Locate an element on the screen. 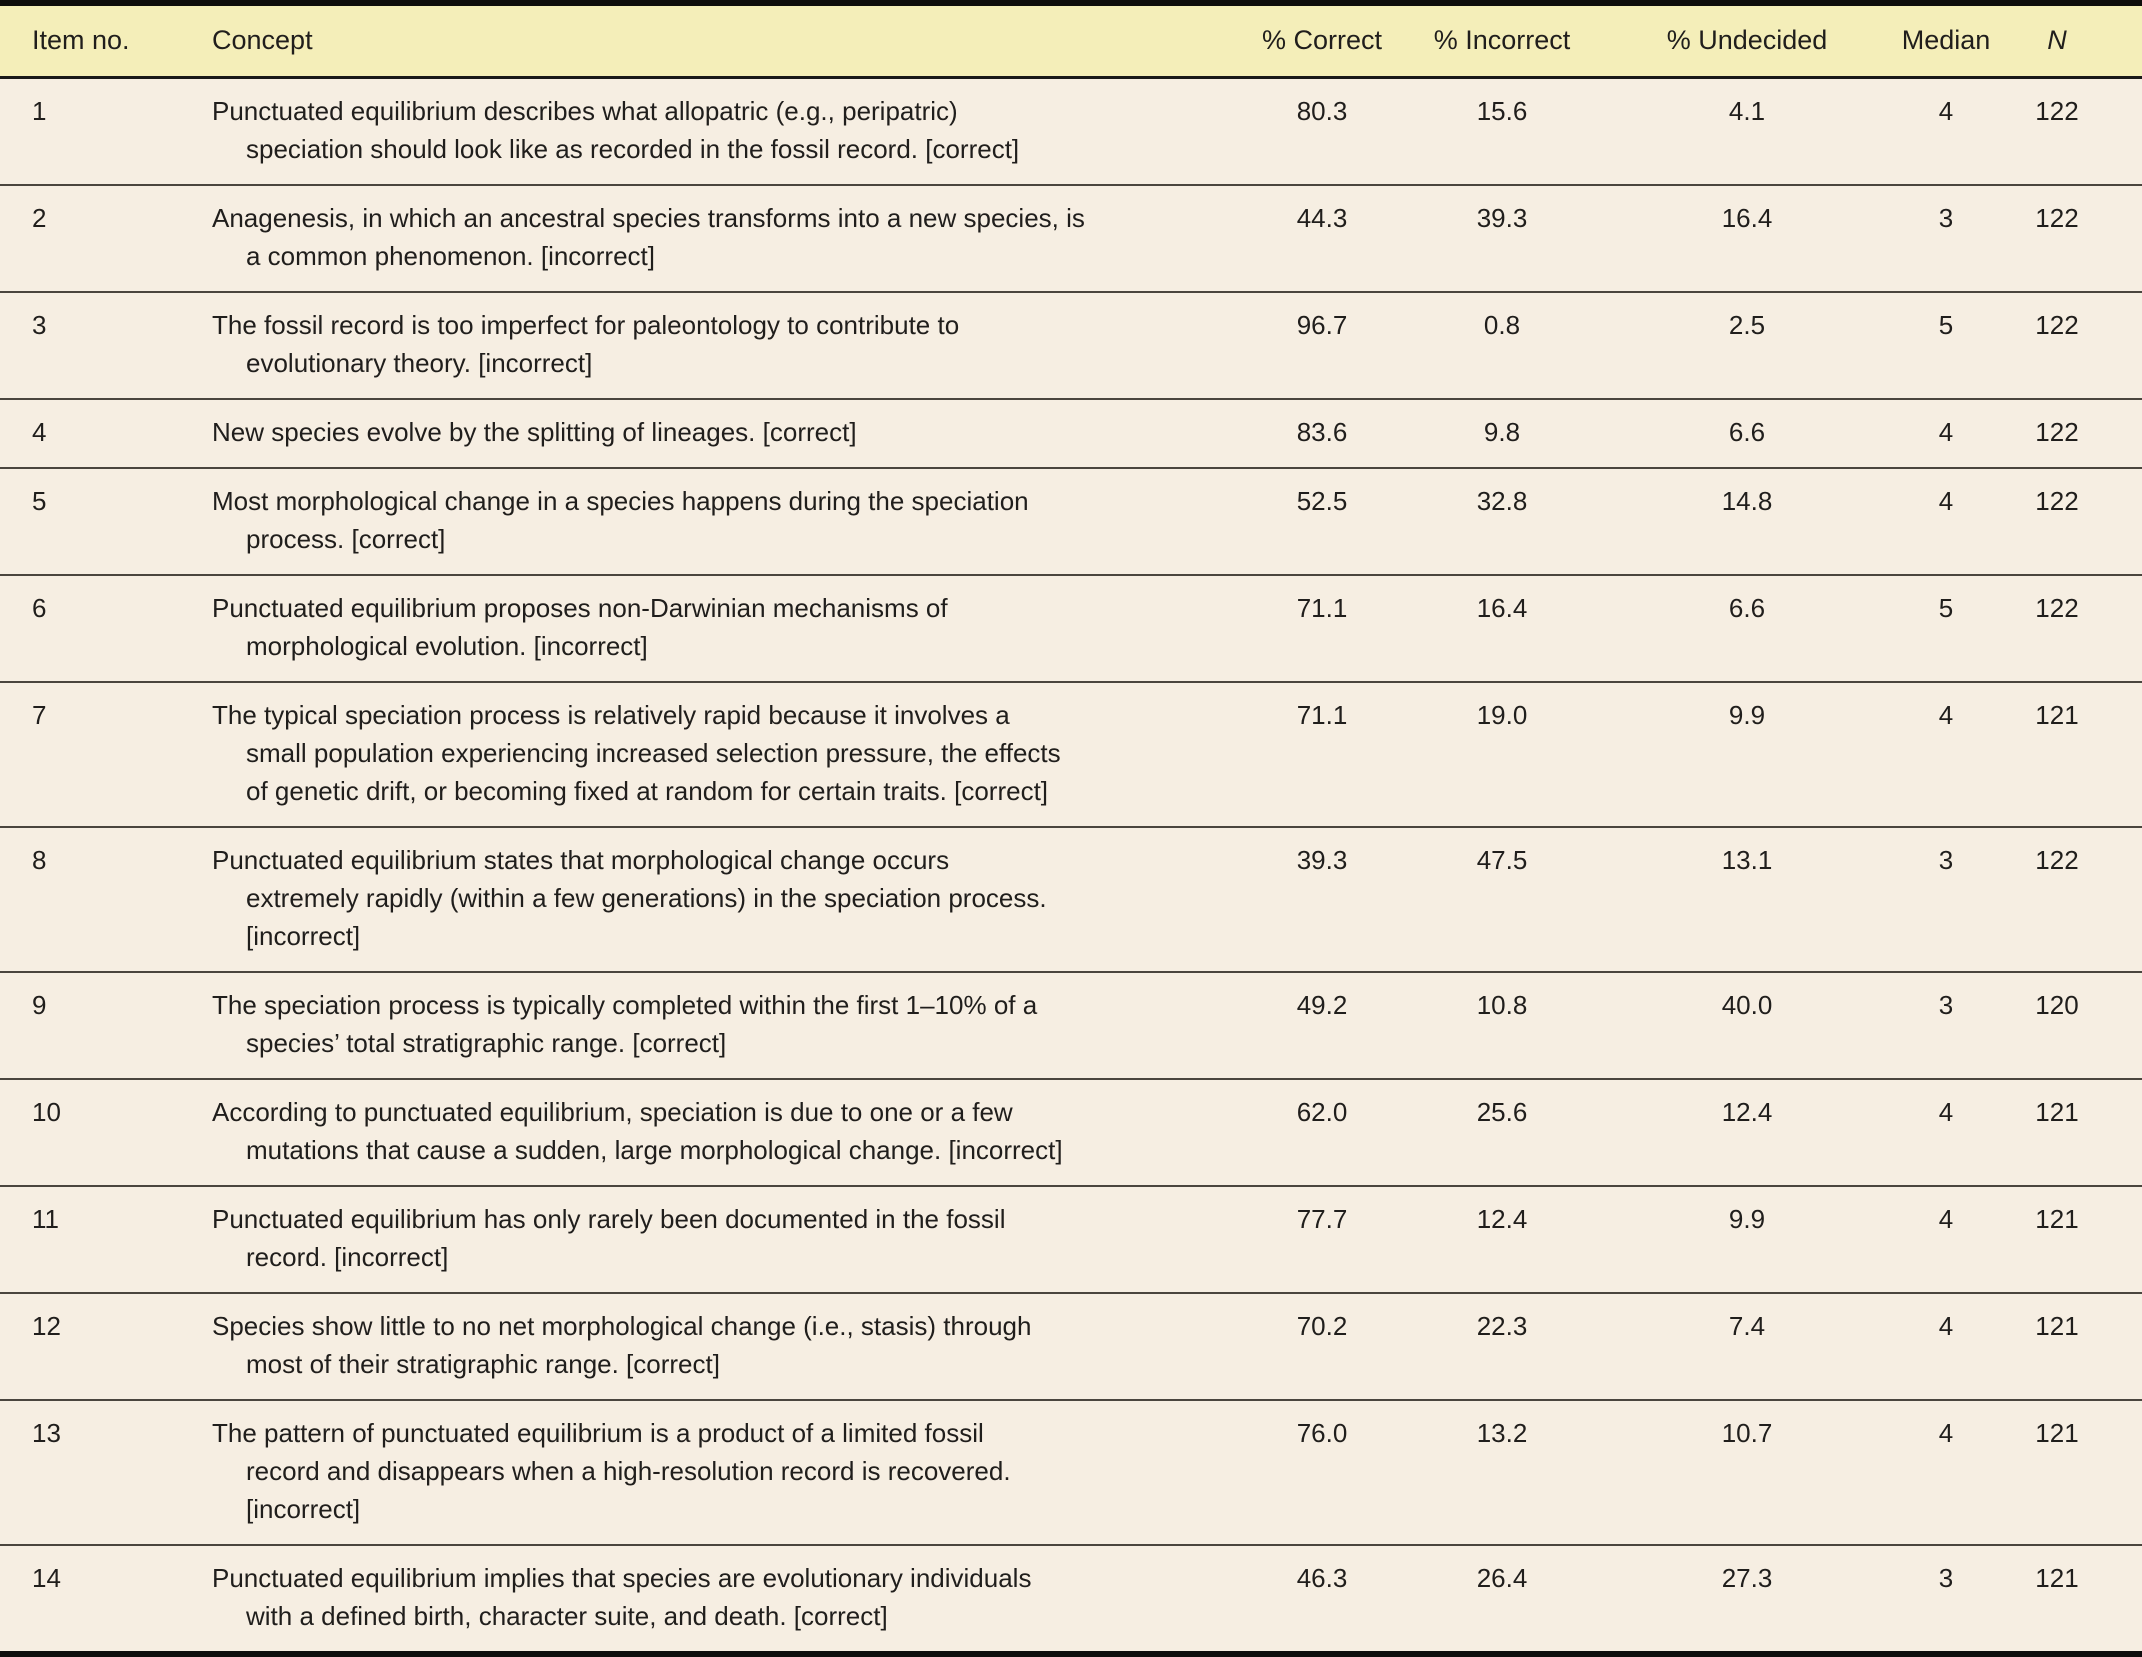  item-no-cell: 8 is located at coordinates (91, 900).